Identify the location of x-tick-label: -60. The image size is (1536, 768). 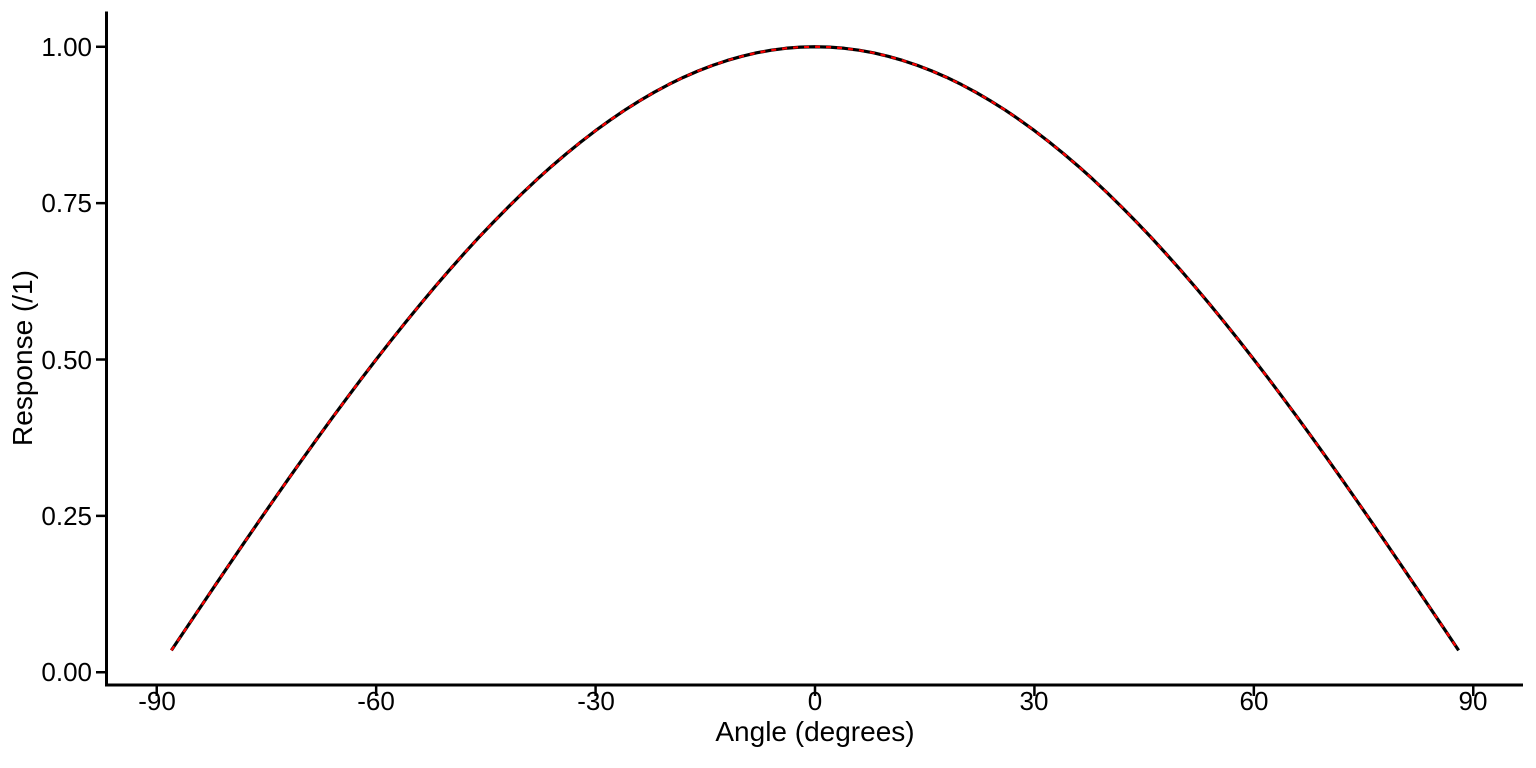
(376, 701).